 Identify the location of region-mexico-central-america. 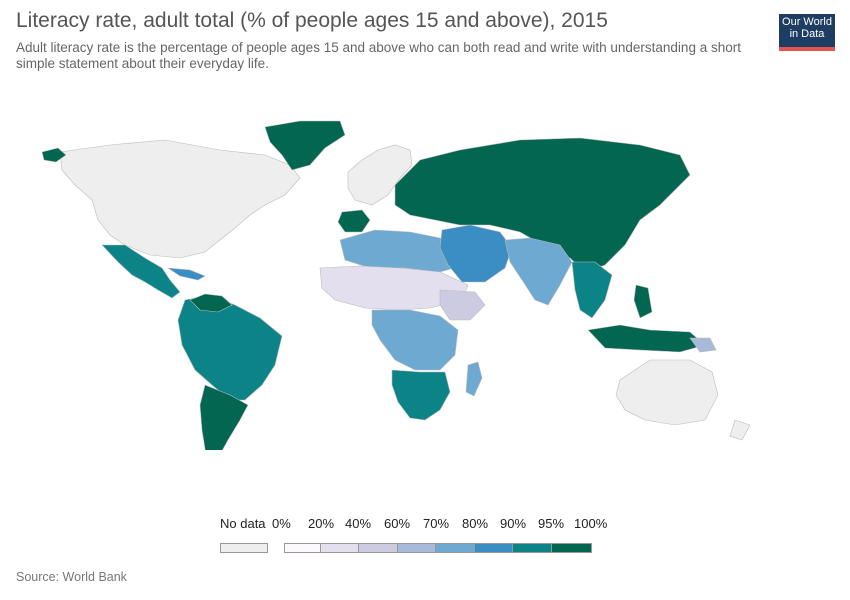
(141, 271).